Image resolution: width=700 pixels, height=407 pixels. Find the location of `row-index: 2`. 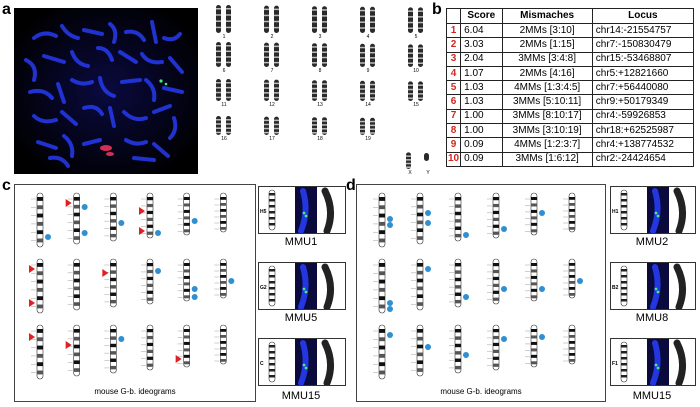

row-index: 2 is located at coordinates (453, 45).